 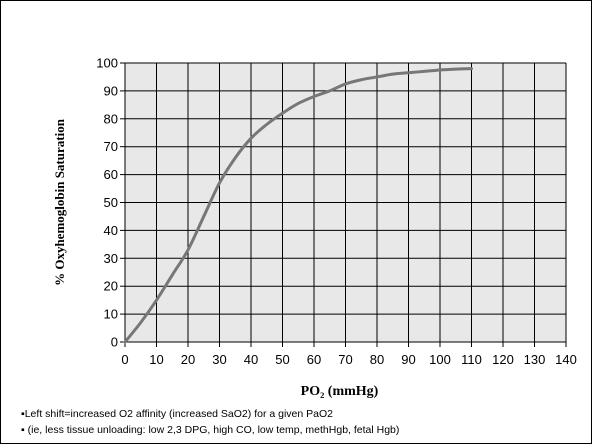 What do you see at coordinates (471, 359) in the screenshot?
I see `x-tick-label: 110` at bounding box center [471, 359].